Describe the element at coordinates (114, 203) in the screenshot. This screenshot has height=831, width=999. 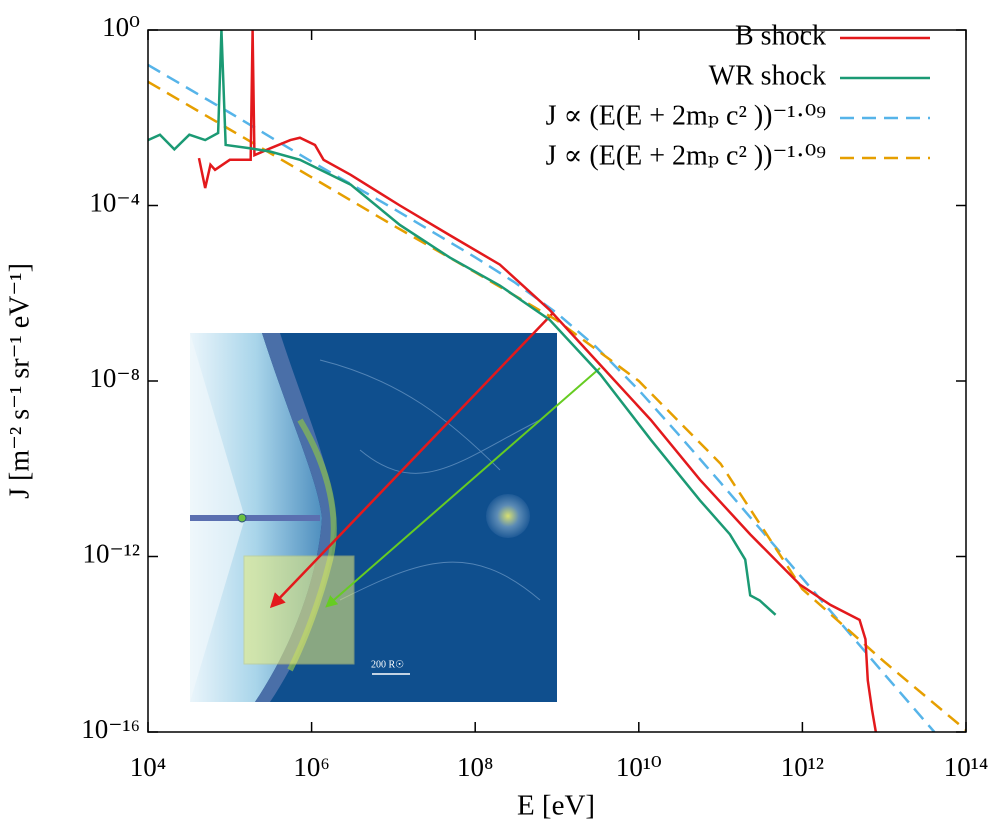
I see `y-tick-label: 10⁻⁴` at that location.